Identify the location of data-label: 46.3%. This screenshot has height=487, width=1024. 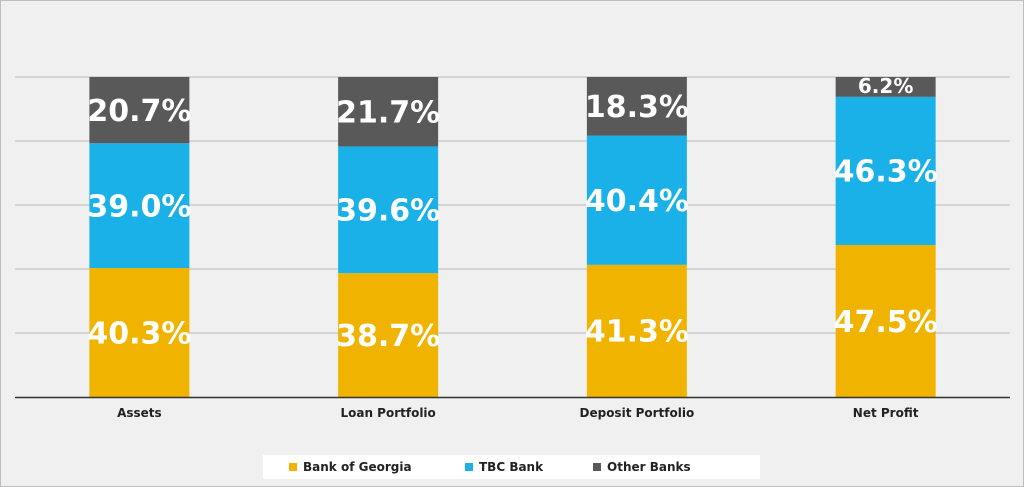
(886, 172).